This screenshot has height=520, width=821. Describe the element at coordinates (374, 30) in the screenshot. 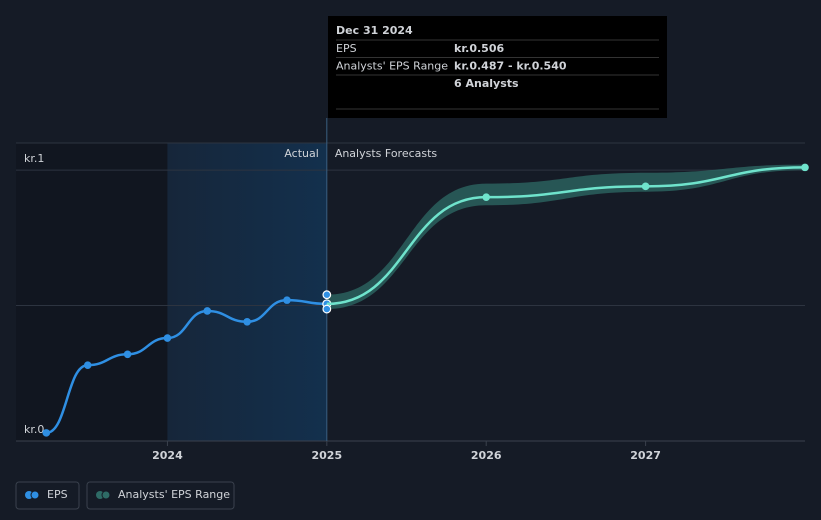

I see `tooltip-date: Dec 31 2024` at that location.